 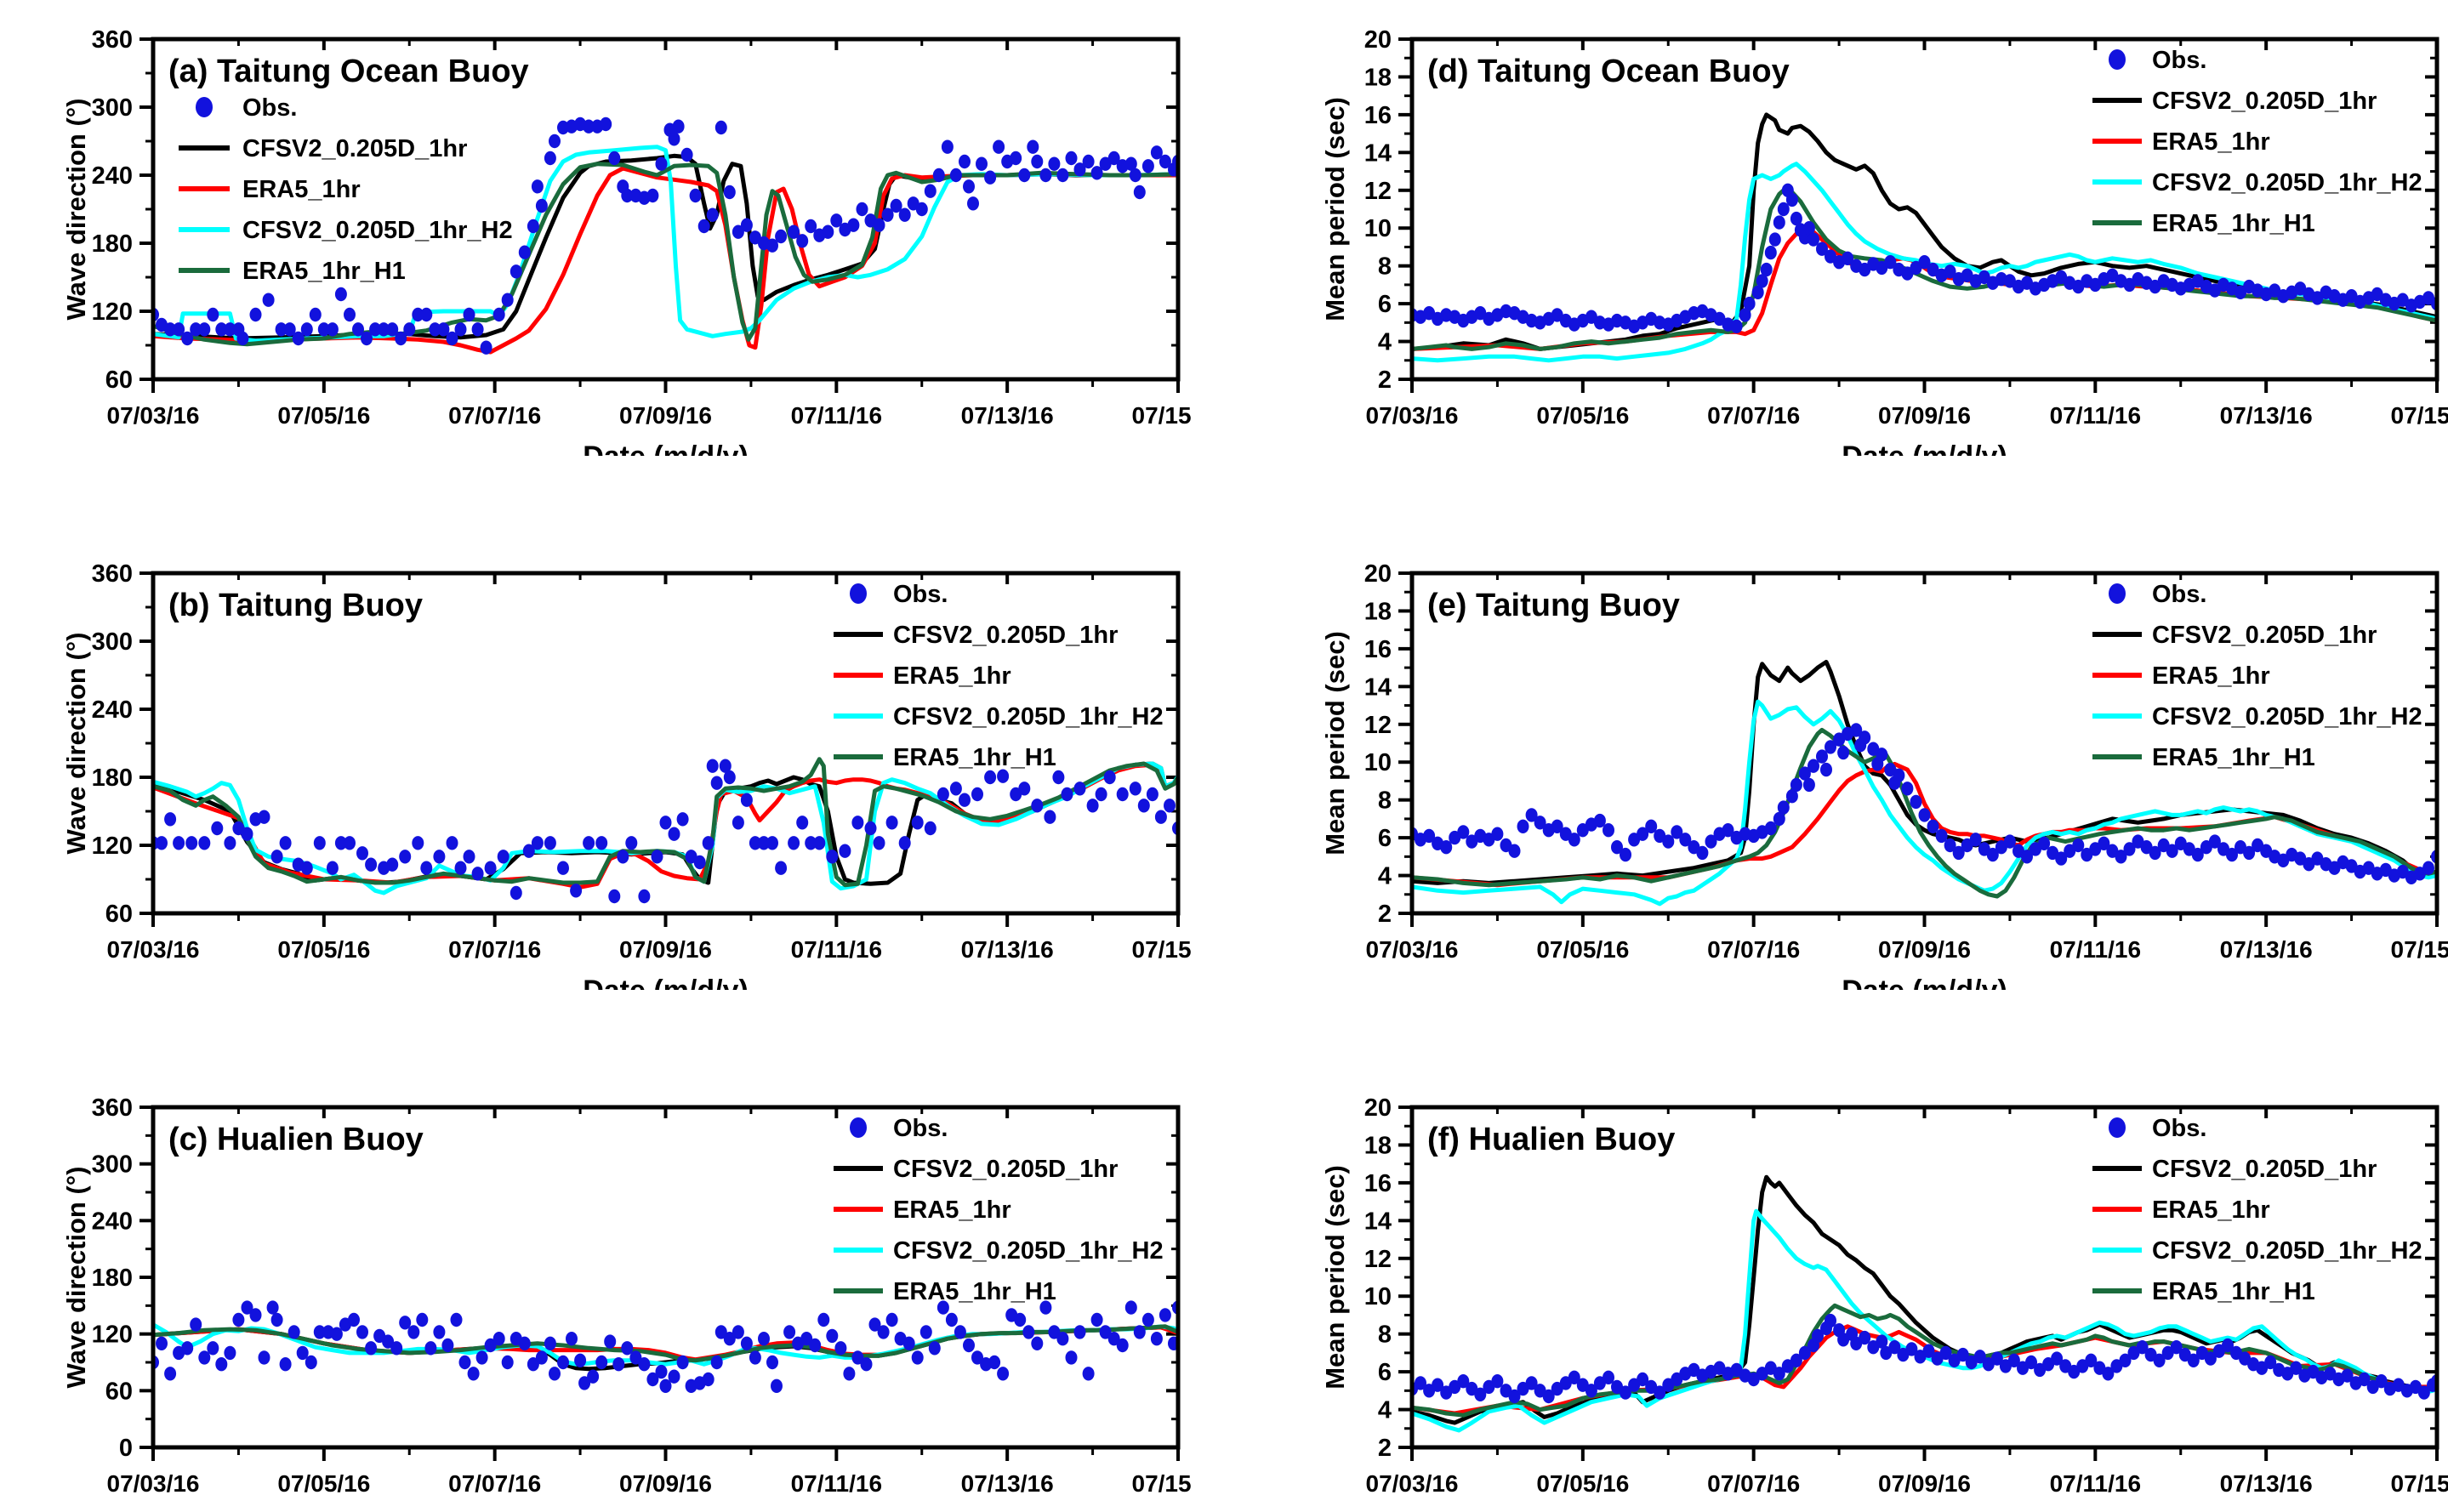 What do you see at coordinates (1924, 1358) in the screenshot?
I see `obs-scatter` at bounding box center [1924, 1358].